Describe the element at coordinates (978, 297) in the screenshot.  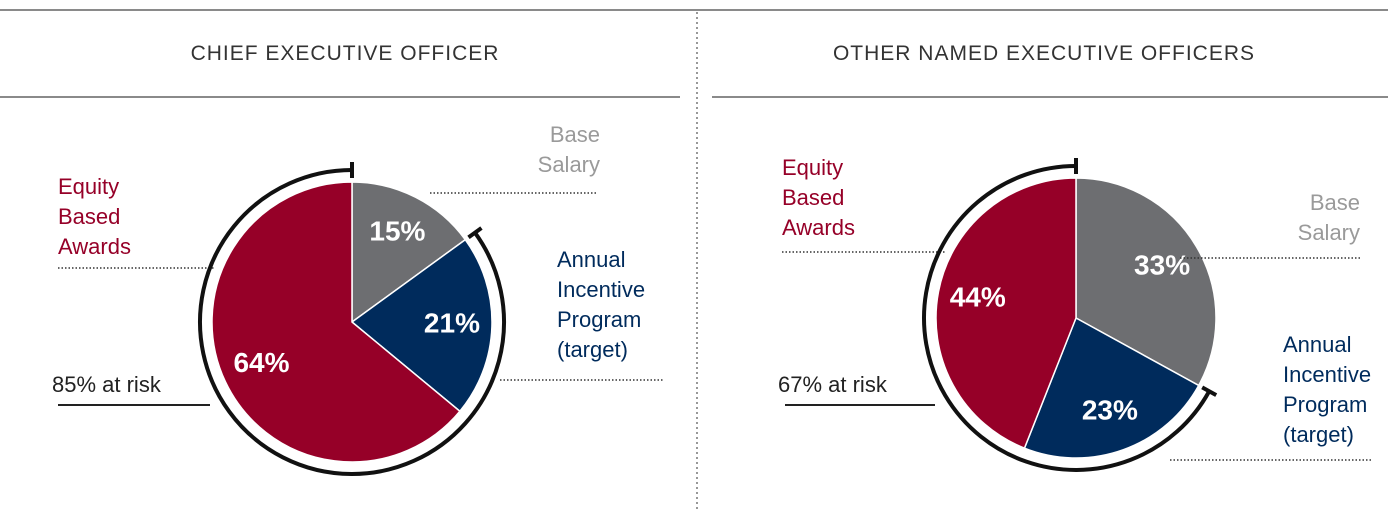
I see `value-label: 44%` at that location.